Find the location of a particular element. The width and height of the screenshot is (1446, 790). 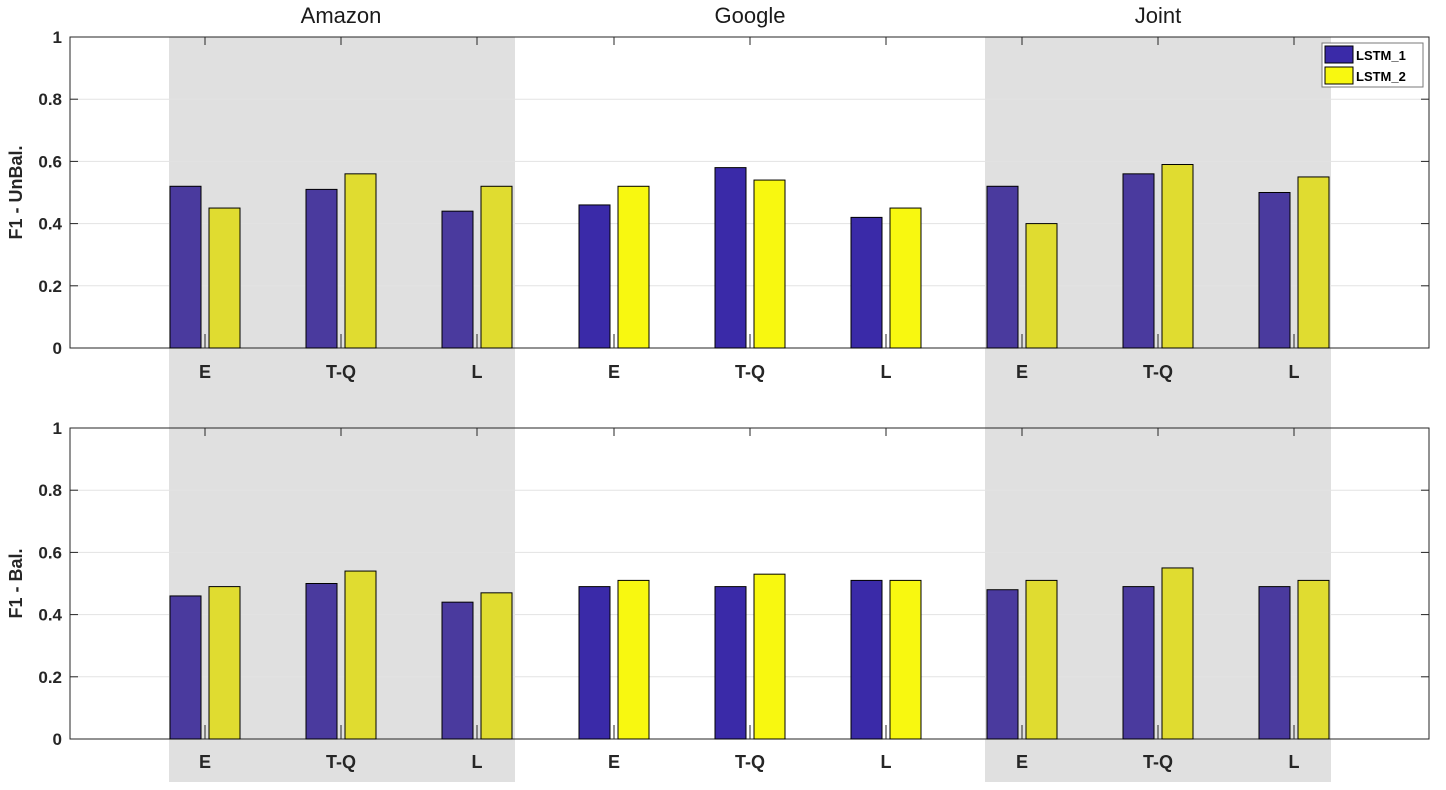

legend-swatch-lstm1 is located at coordinates (1339, 54).